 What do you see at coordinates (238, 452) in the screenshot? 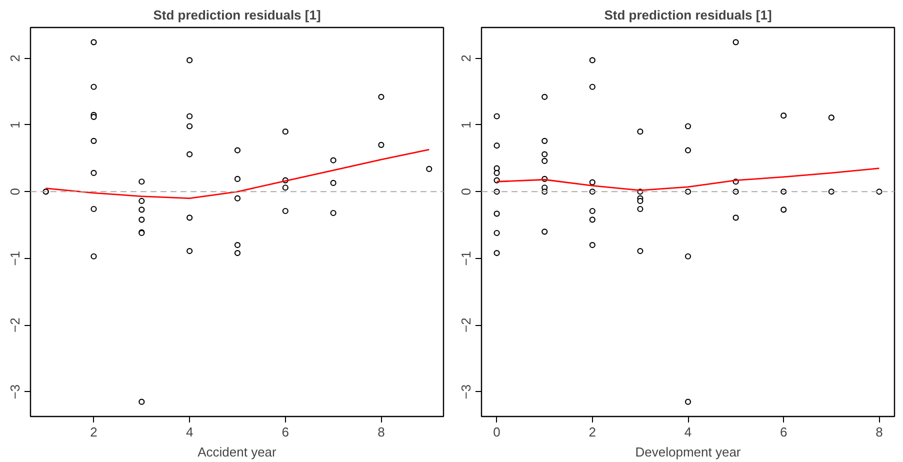
I see `x-axis-title: Accident year` at bounding box center [238, 452].